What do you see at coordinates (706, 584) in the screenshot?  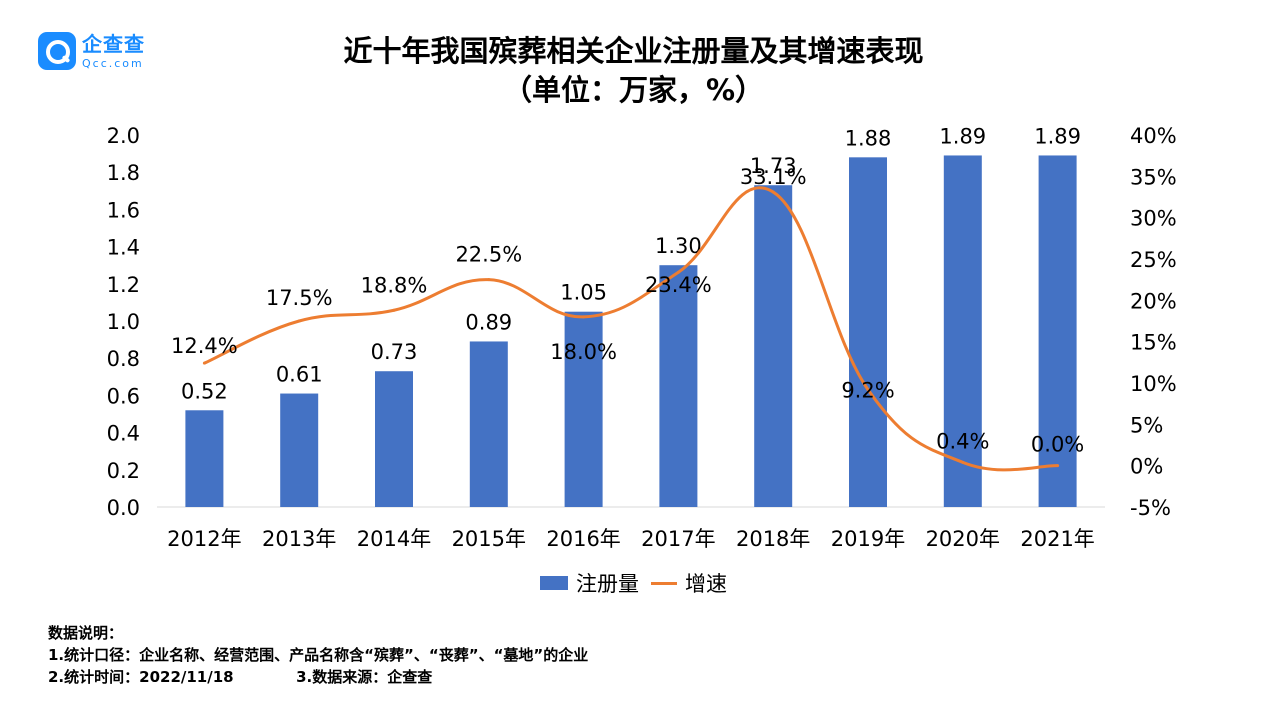 I see `legend-line-label: 增速` at bounding box center [706, 584].